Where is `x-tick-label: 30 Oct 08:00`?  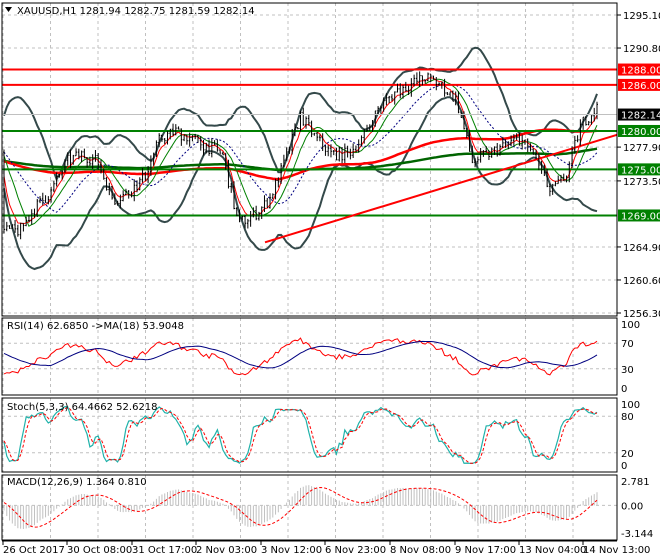
x-tick-label: 30 Oct 08:00 is located at coordinates (99, 550).